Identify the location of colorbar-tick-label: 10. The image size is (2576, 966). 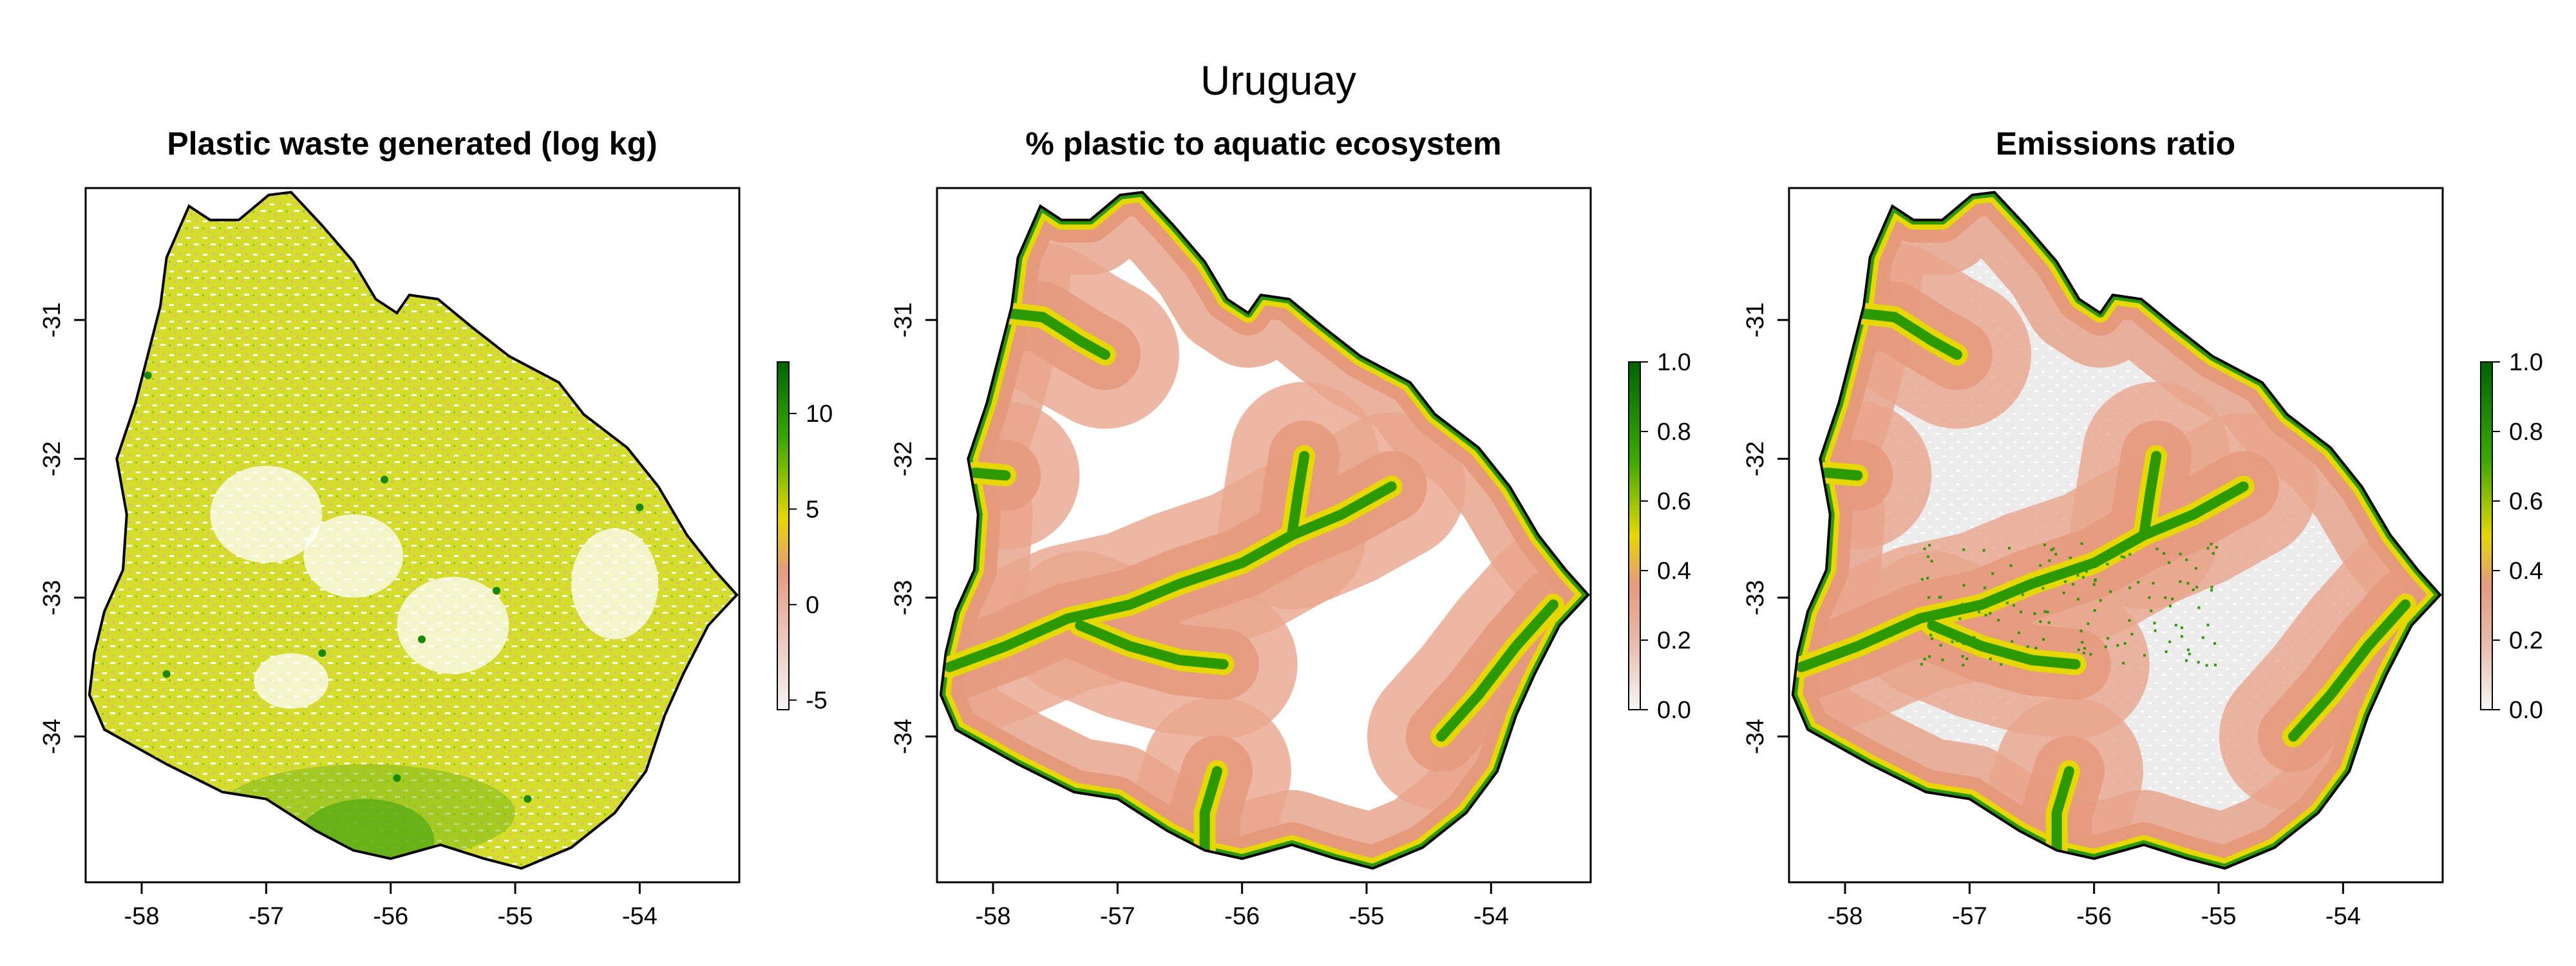
(819, 415).